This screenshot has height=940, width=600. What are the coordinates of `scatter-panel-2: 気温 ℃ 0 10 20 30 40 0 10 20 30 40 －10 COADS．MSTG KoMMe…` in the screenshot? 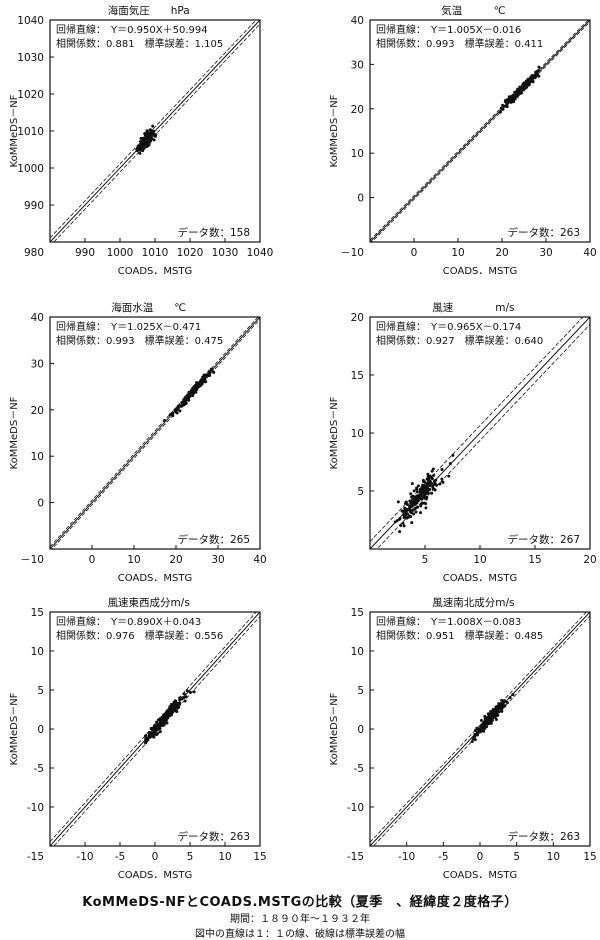 It's located at (463, 140).